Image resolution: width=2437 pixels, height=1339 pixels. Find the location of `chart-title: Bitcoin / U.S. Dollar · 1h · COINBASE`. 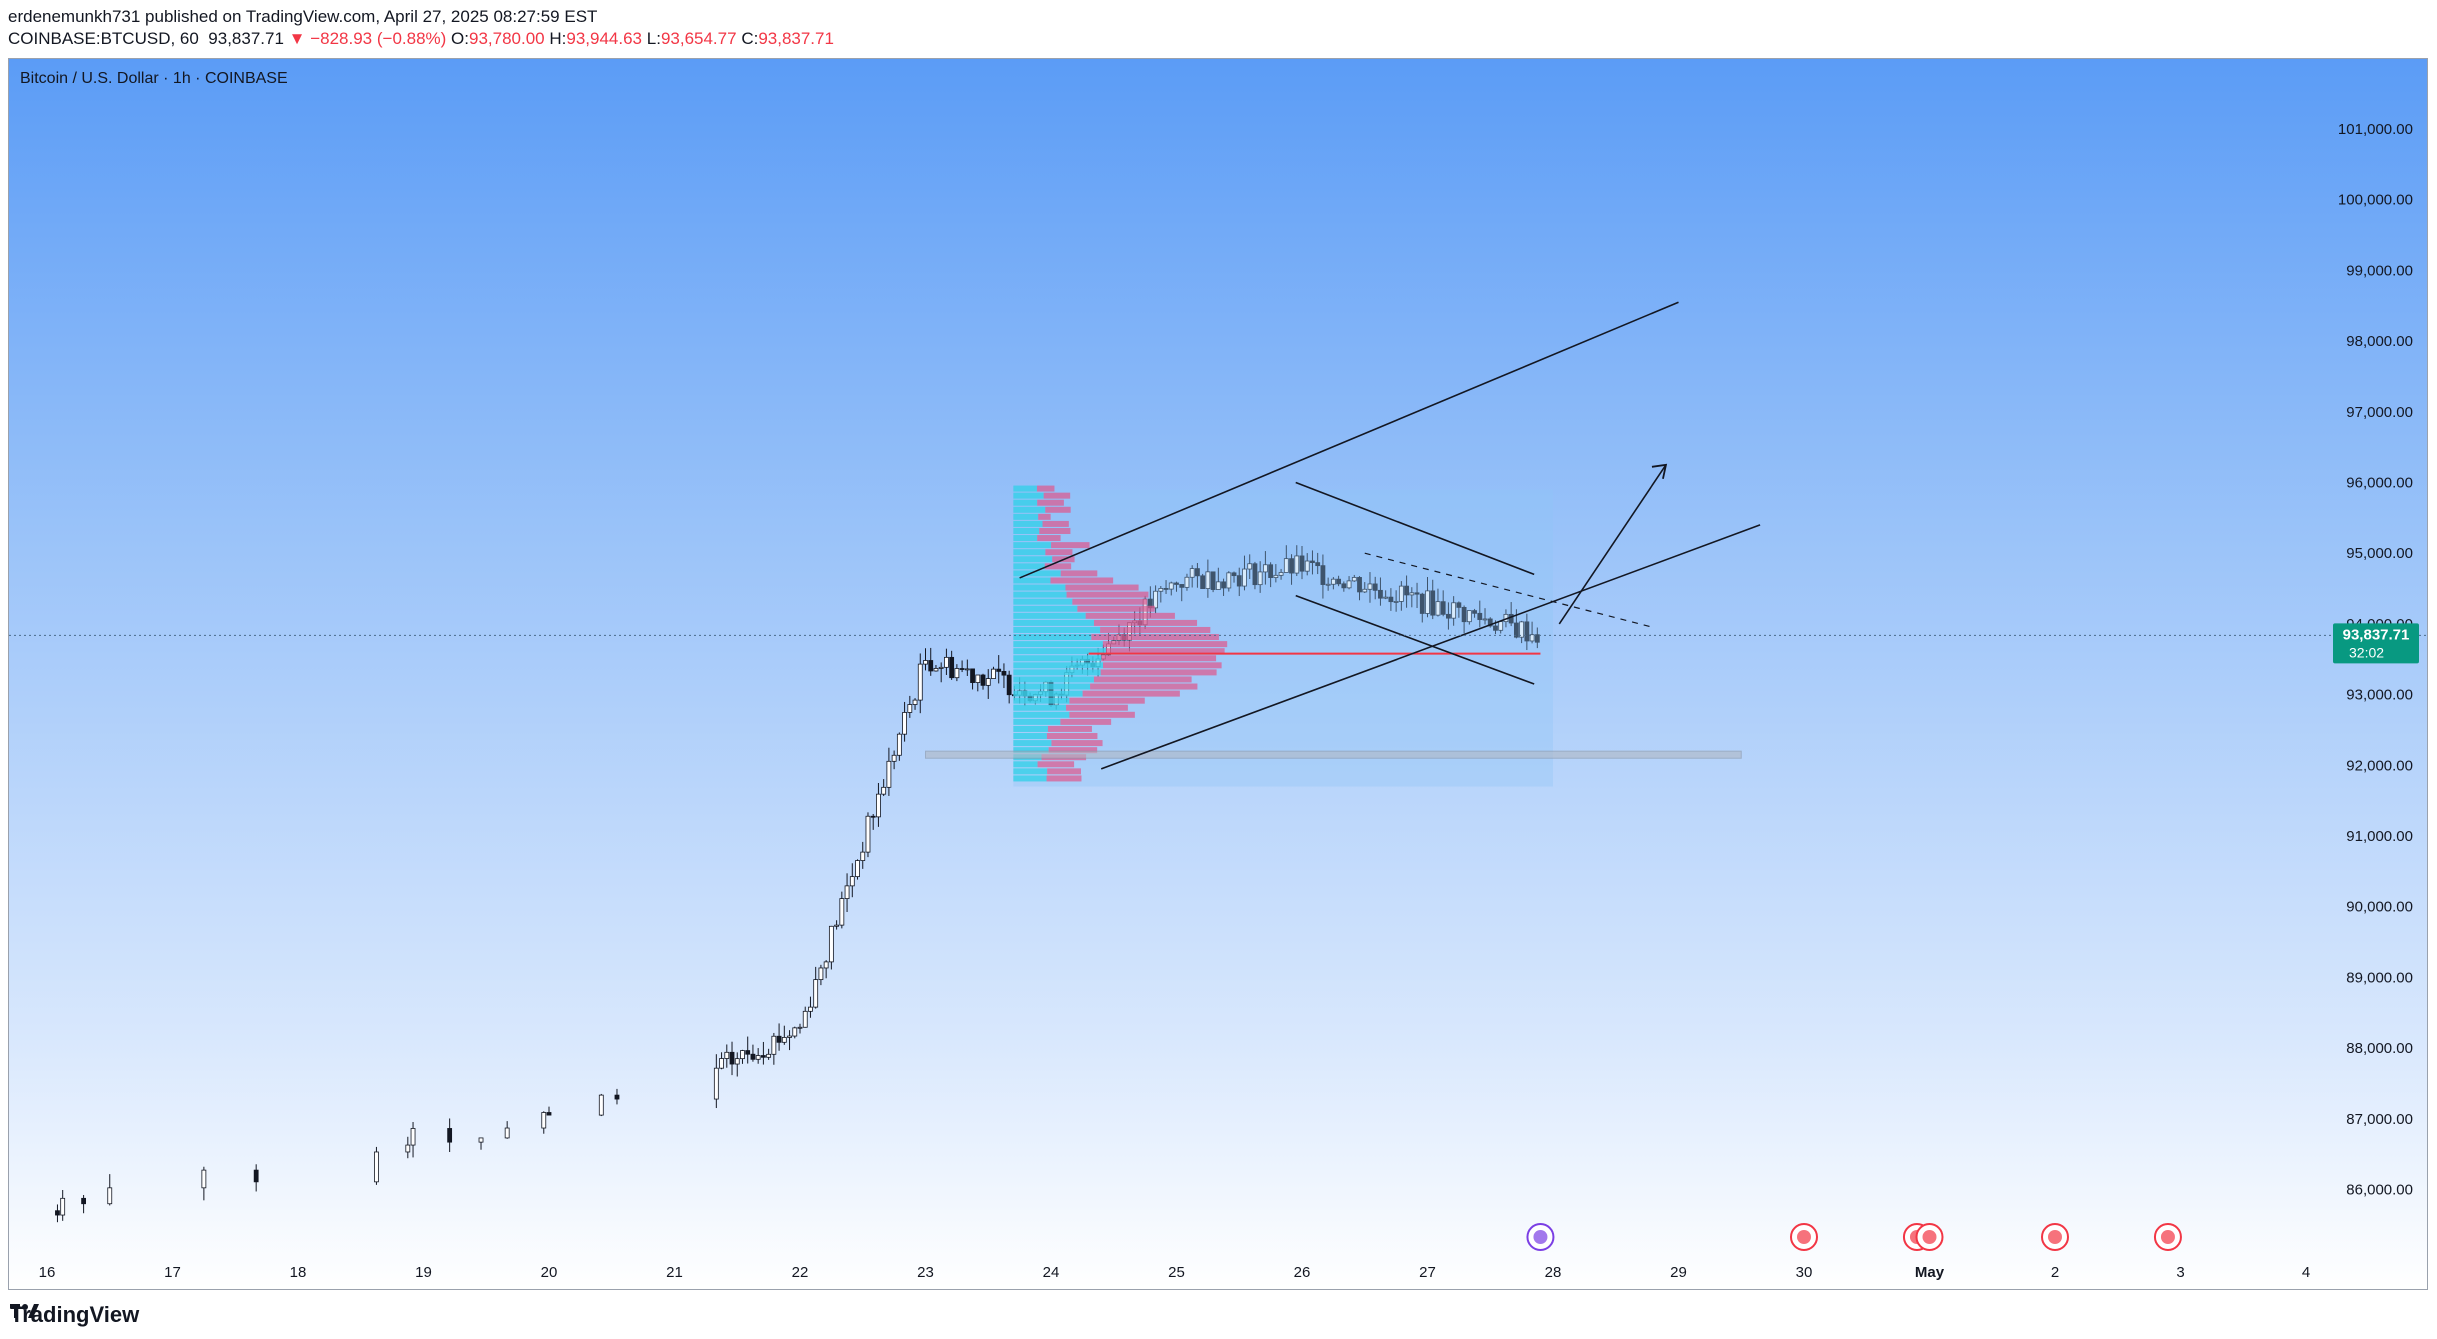

chart-title: Bitcoin / U.S. Dollar · 1h · COINBASE is located at coordinates (154, 78).